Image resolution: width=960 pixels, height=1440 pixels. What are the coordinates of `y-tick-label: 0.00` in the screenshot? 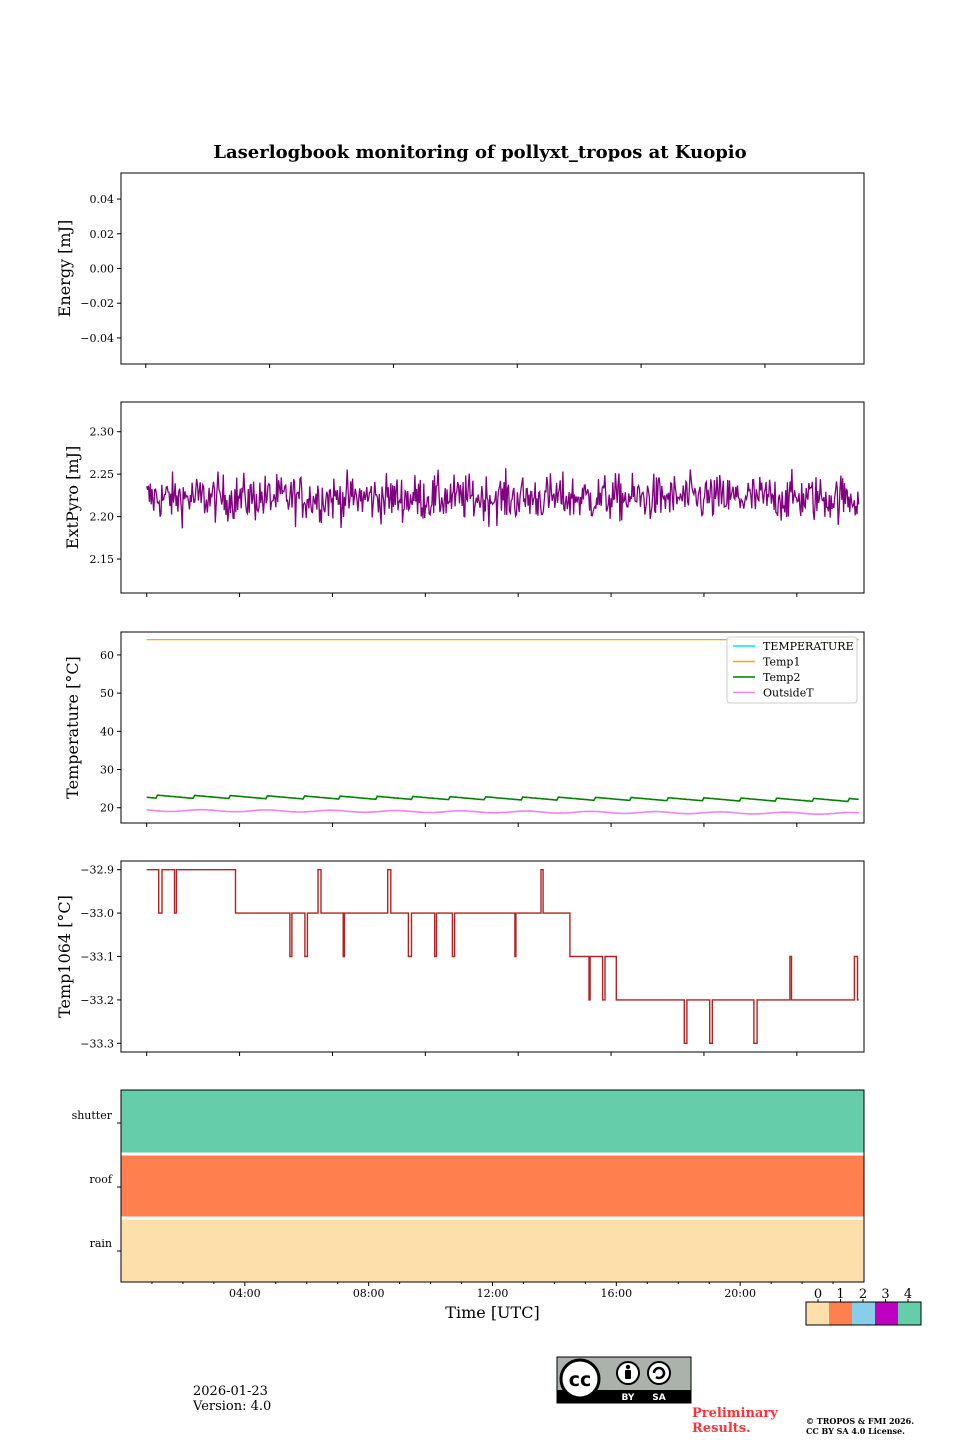 It's located at (102, 269).